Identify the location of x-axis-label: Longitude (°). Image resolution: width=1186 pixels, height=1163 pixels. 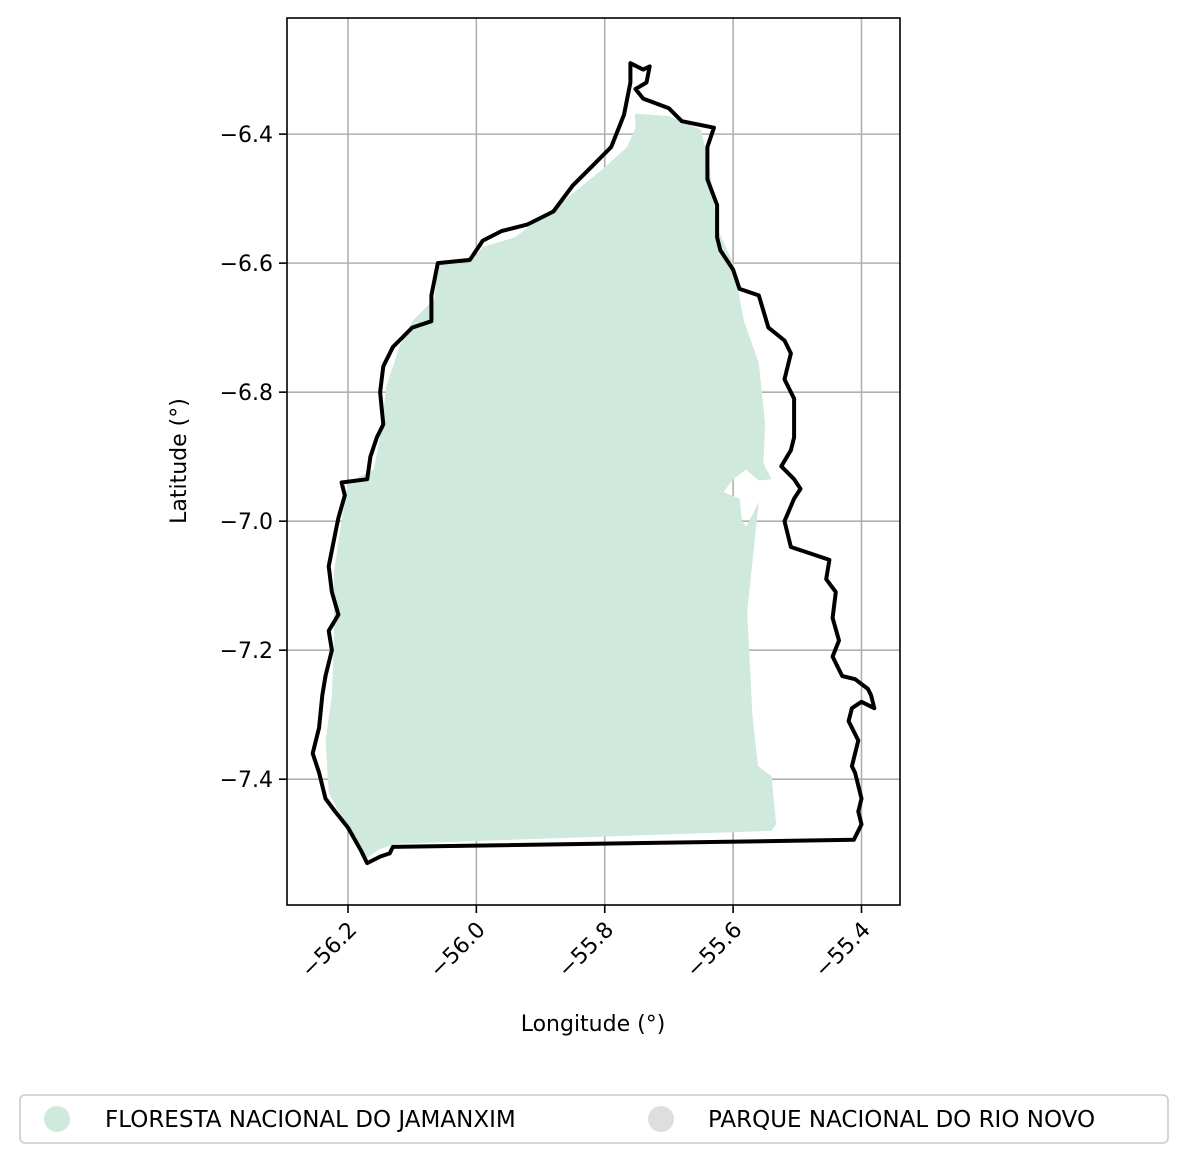
(593, 1024).